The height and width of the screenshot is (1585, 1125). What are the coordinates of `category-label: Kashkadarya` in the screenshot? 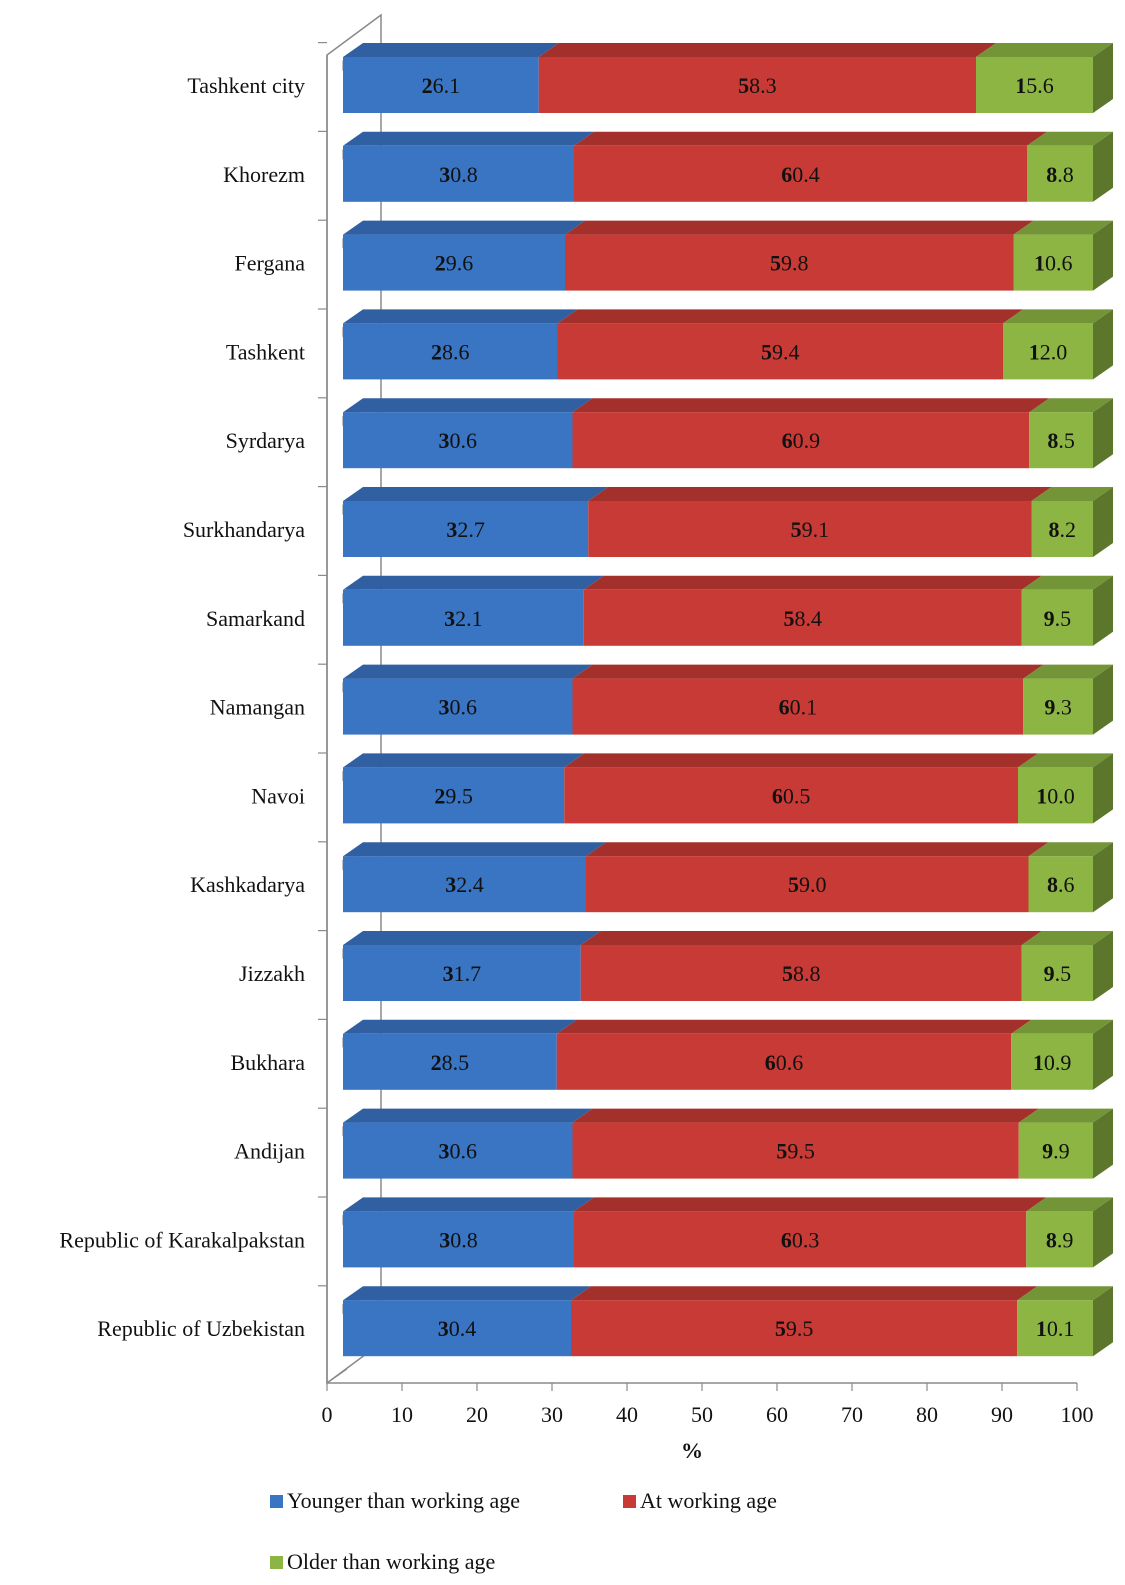 It's located at (247, 884).